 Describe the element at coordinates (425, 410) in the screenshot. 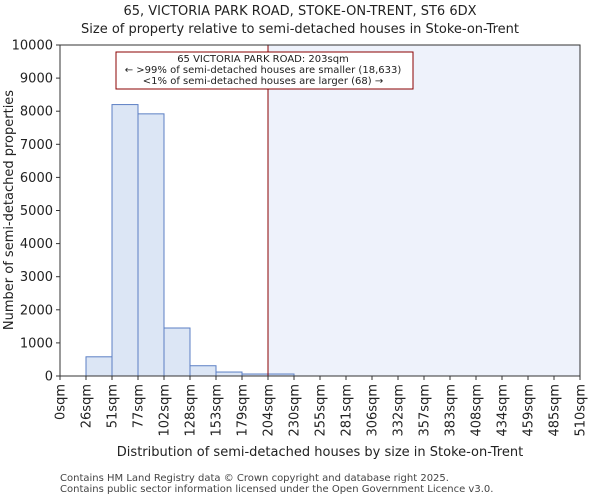

I see `x-tick-label: 357sqm` at that location.